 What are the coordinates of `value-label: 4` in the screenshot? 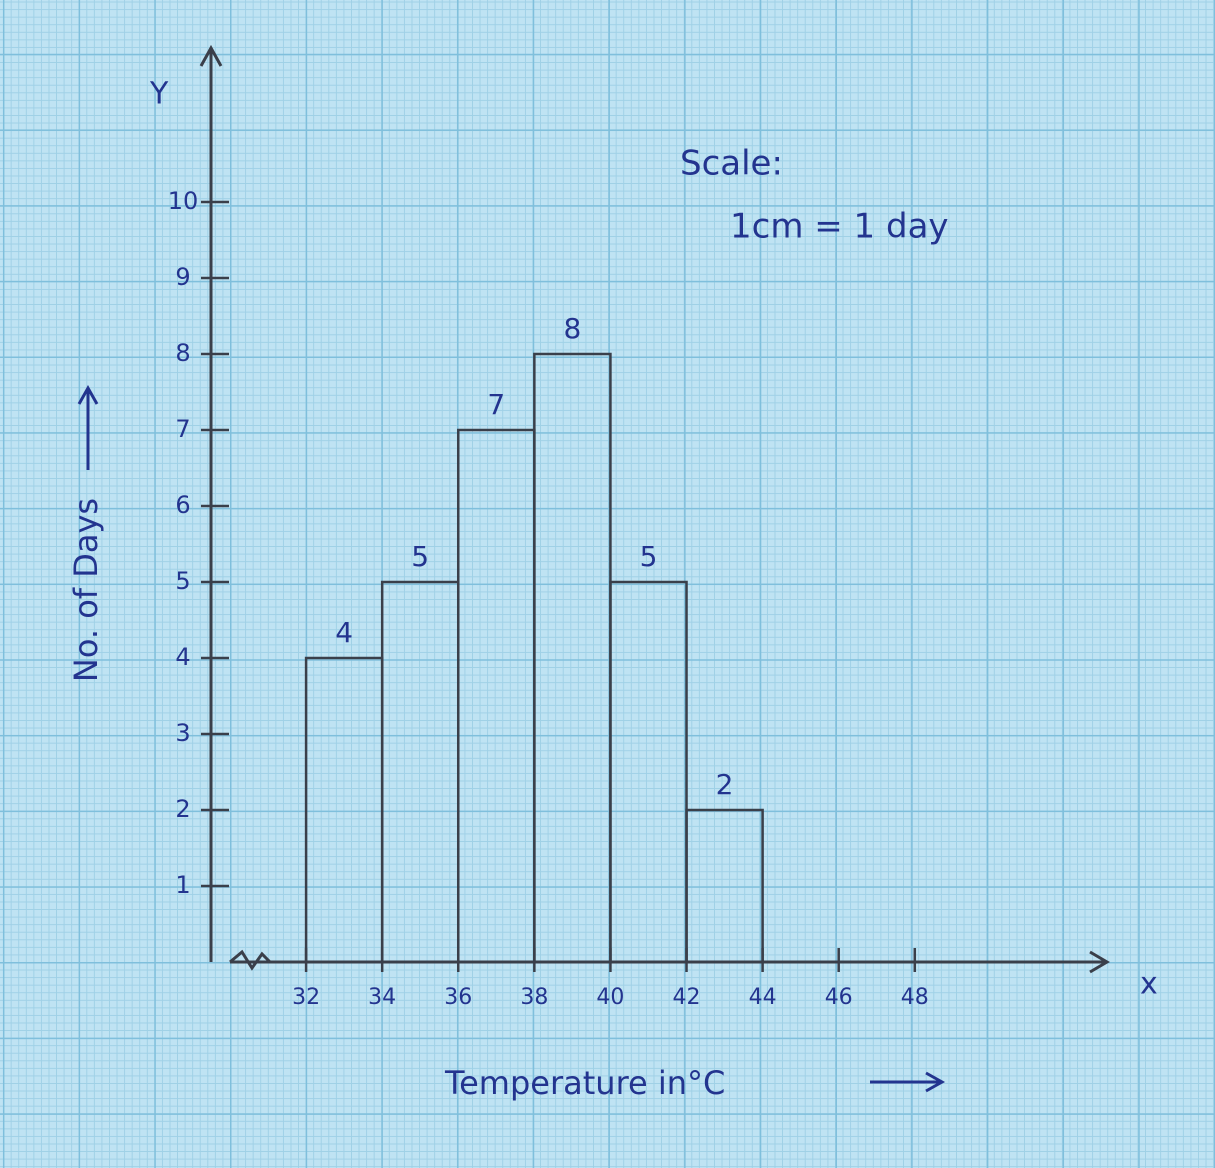 It's located at (344, 632).